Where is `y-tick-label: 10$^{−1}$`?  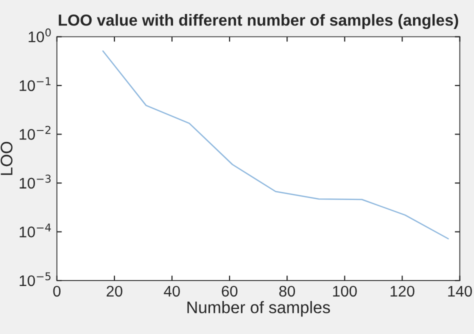
y-tick-label: 10$^{−1}$ is located at coordinates (35, 84).